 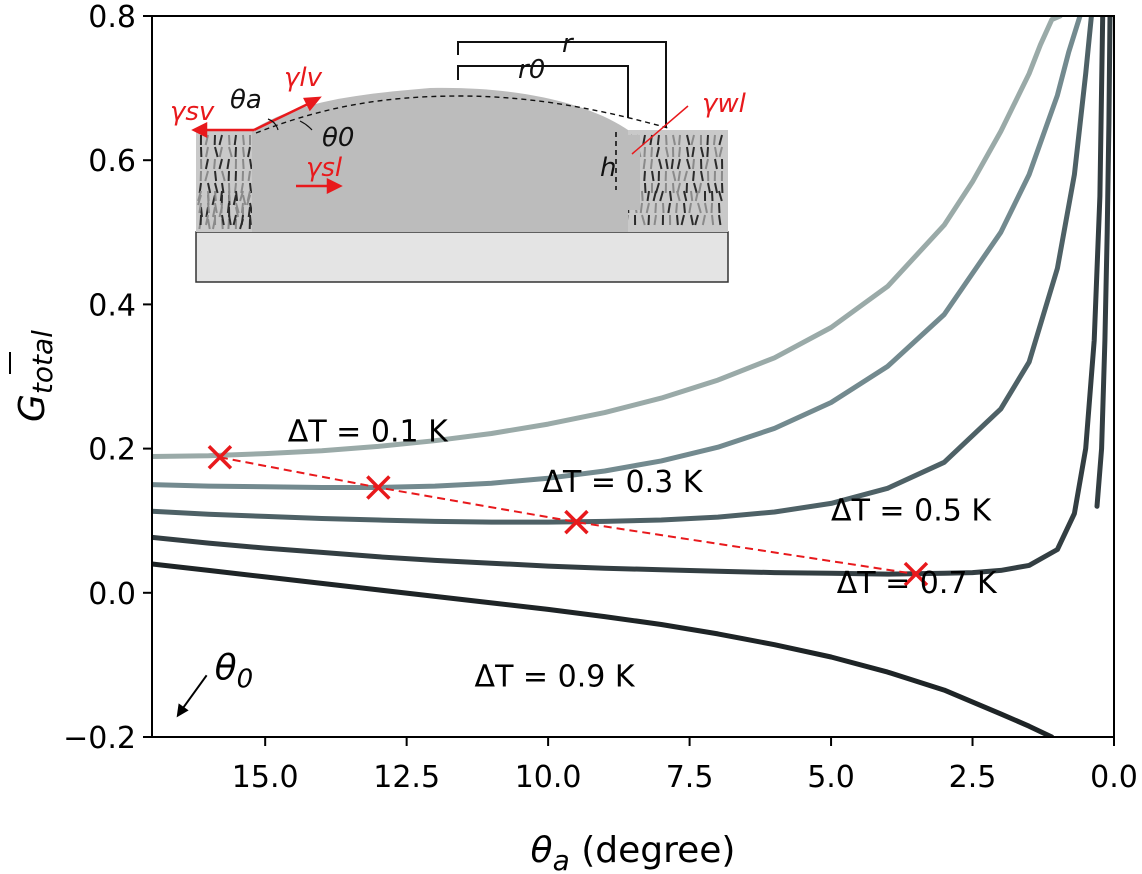 What do you see at coordinates (306, 125) in the screenshot?
I see `inset-theta-0-arc` at bounding box center [306, 125].